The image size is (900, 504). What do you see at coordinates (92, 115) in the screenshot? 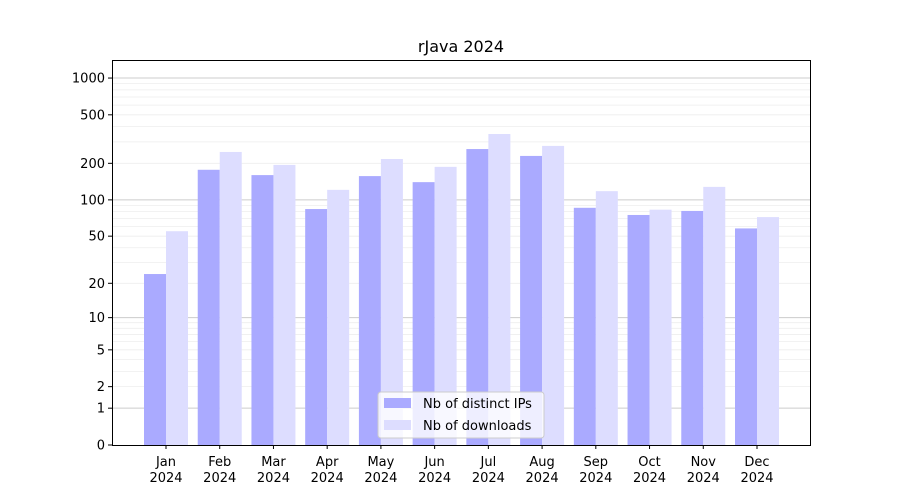
I see `y-tick-label: 500` at bounding box center [92, 115].